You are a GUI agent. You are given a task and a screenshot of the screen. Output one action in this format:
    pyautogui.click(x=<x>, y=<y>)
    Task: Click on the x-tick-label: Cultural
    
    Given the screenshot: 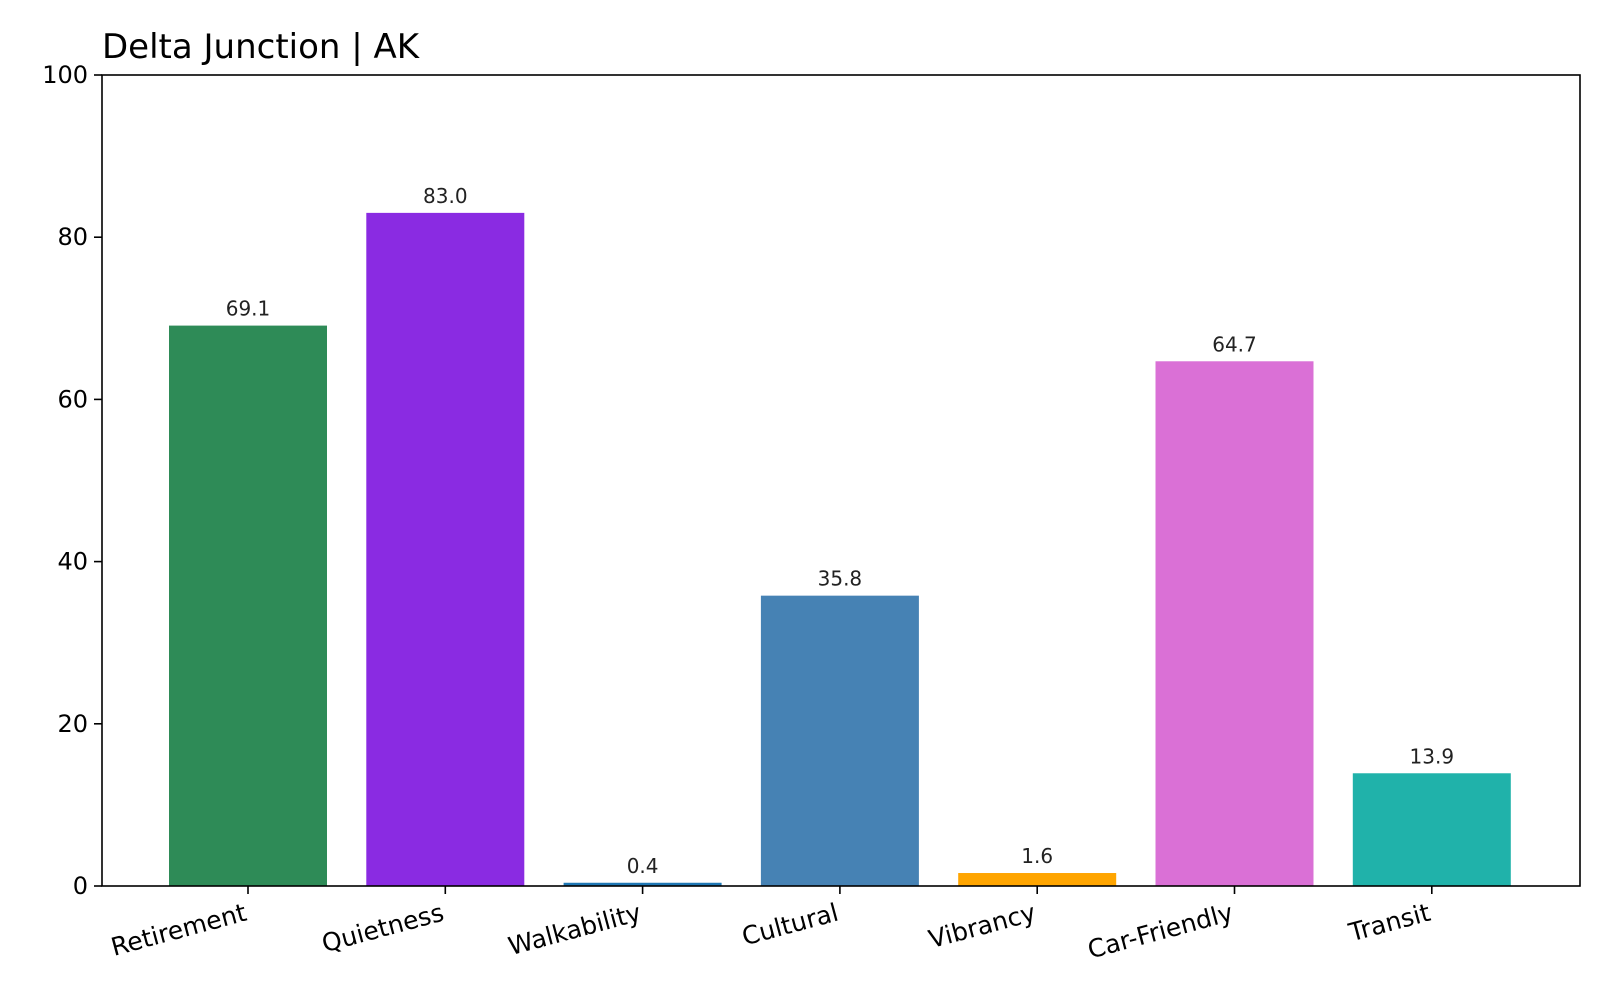 What is the action you would take?
    pyautogui.click(x=790, y=924)
    